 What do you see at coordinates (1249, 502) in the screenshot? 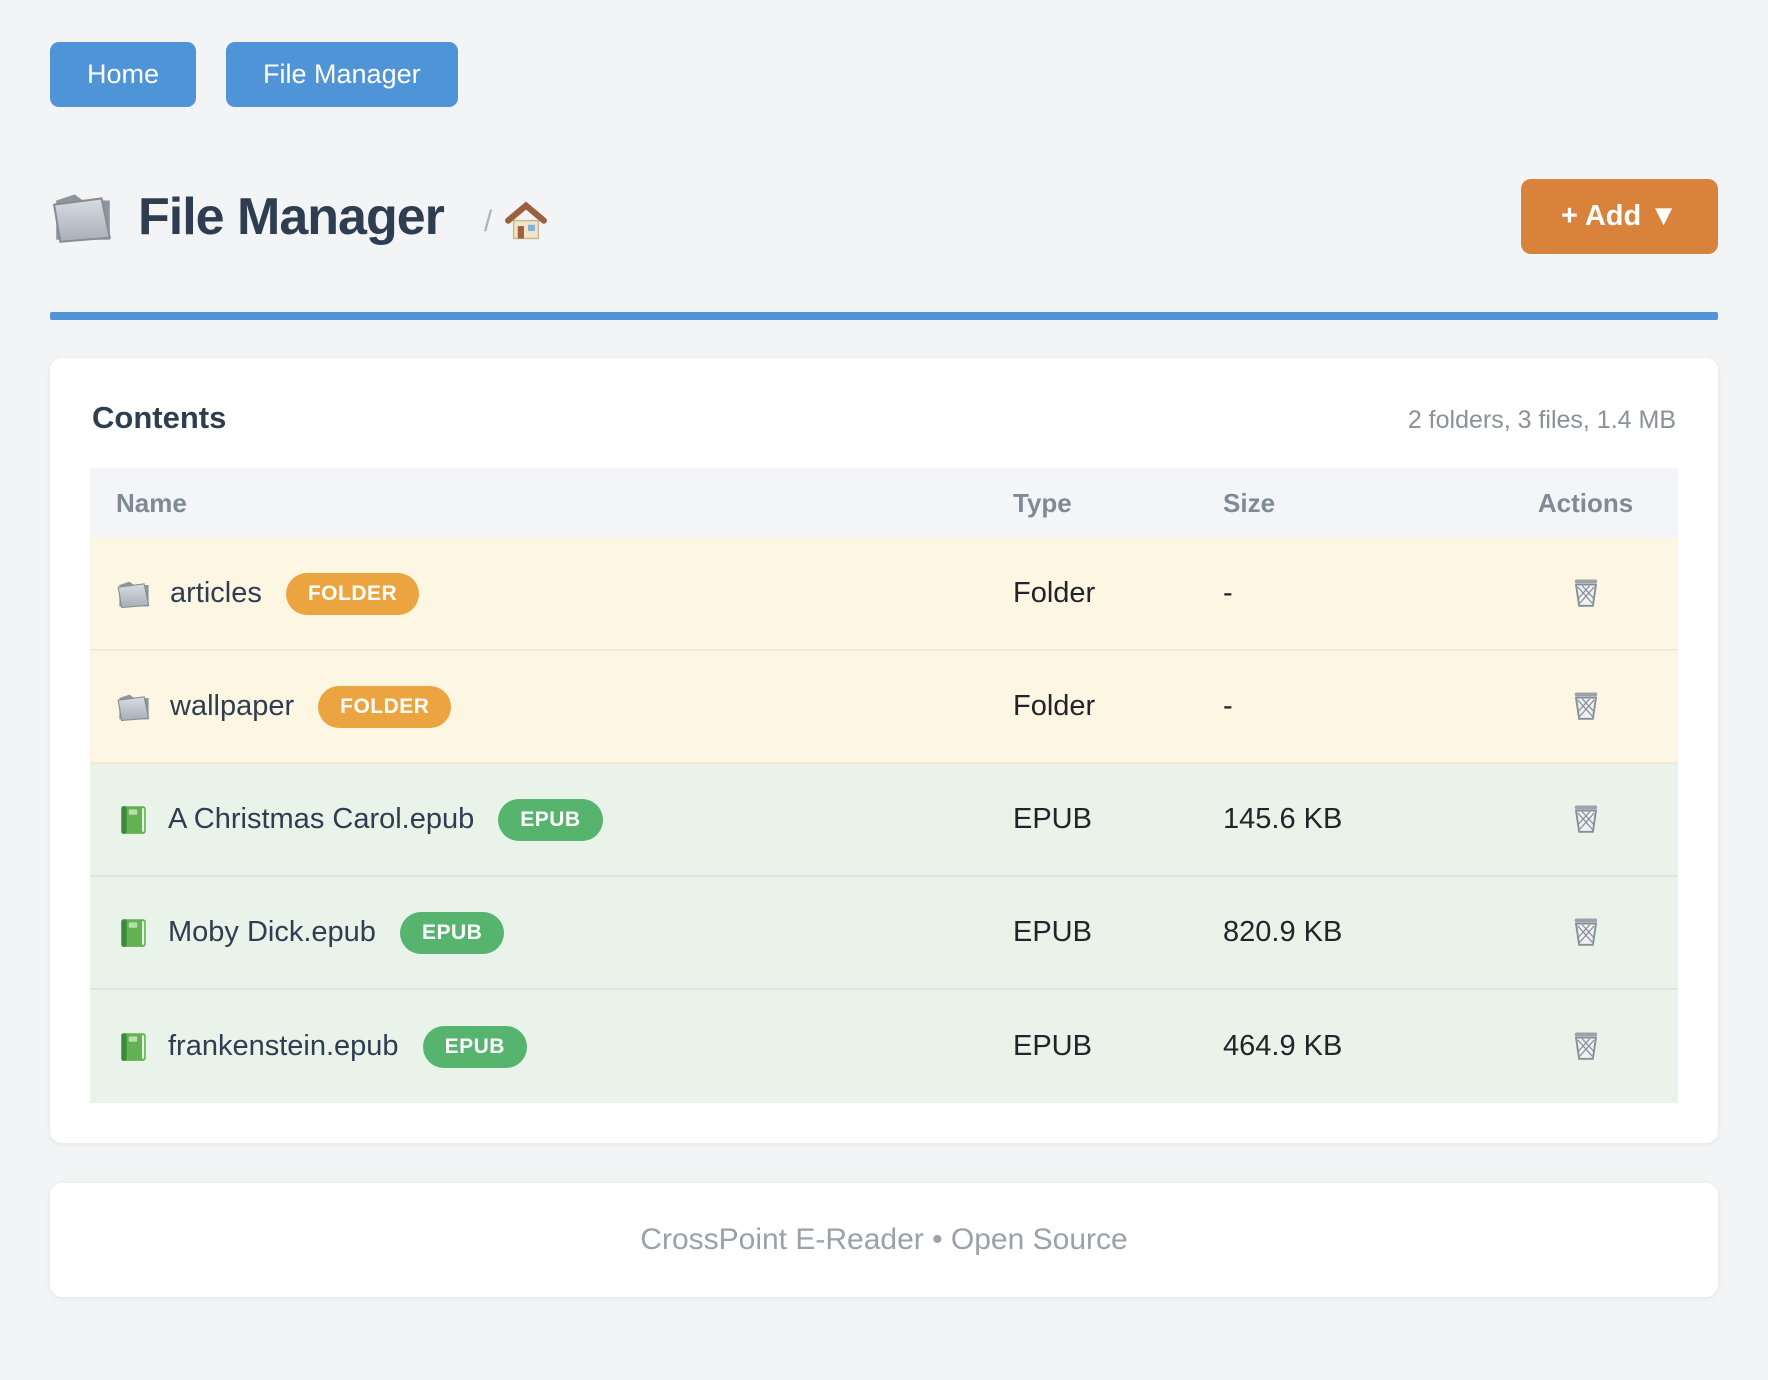
I see `column-header-size: Size` at bounding box center [1249, 502].